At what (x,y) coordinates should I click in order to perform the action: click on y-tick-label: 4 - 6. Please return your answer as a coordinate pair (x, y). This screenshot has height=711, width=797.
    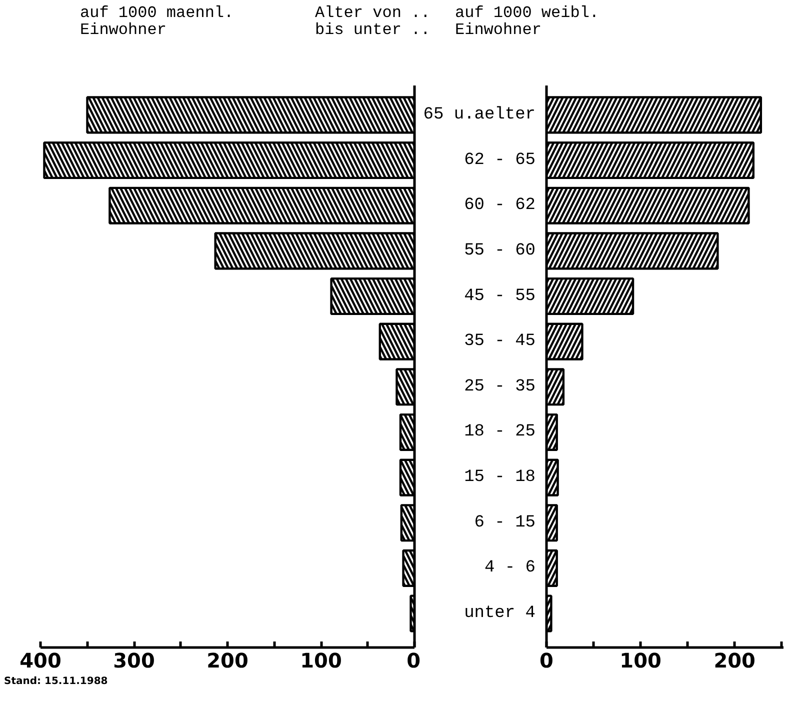
    Looking at the image, I should click on (510, 568).